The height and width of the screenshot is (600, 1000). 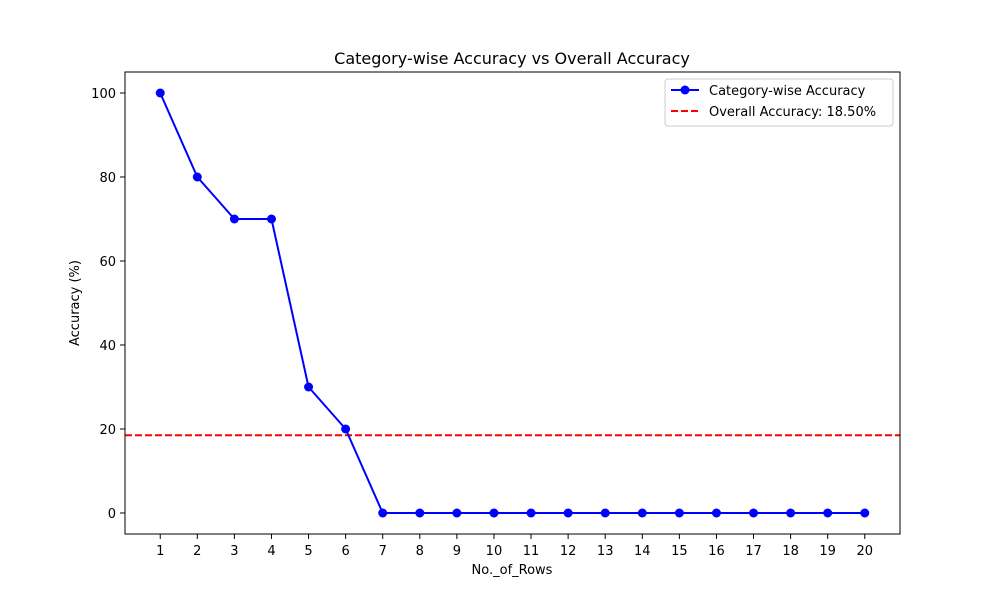 What do you see at coordinates (514, 546) in the screenshot?
I see `x-axis: 1 2 3 4 5 6 7 8 9 10 11 12 13 14 15 16 17 18 19 20` at bounding box center [514, 546].